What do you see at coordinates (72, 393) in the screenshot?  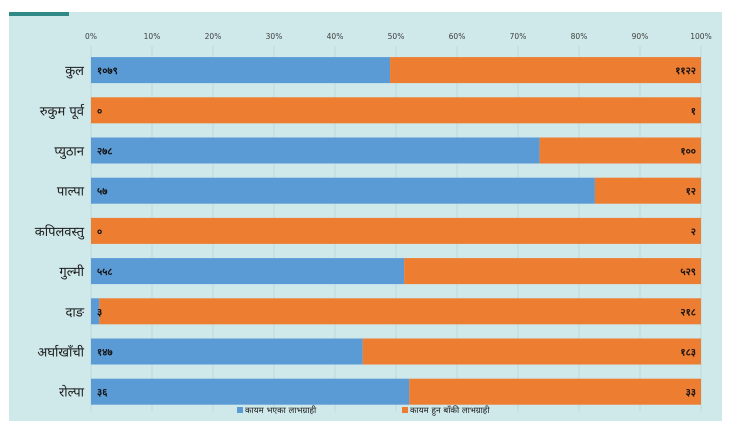 I see `category-label: रोल्पा` at bounding box center [72, 393].